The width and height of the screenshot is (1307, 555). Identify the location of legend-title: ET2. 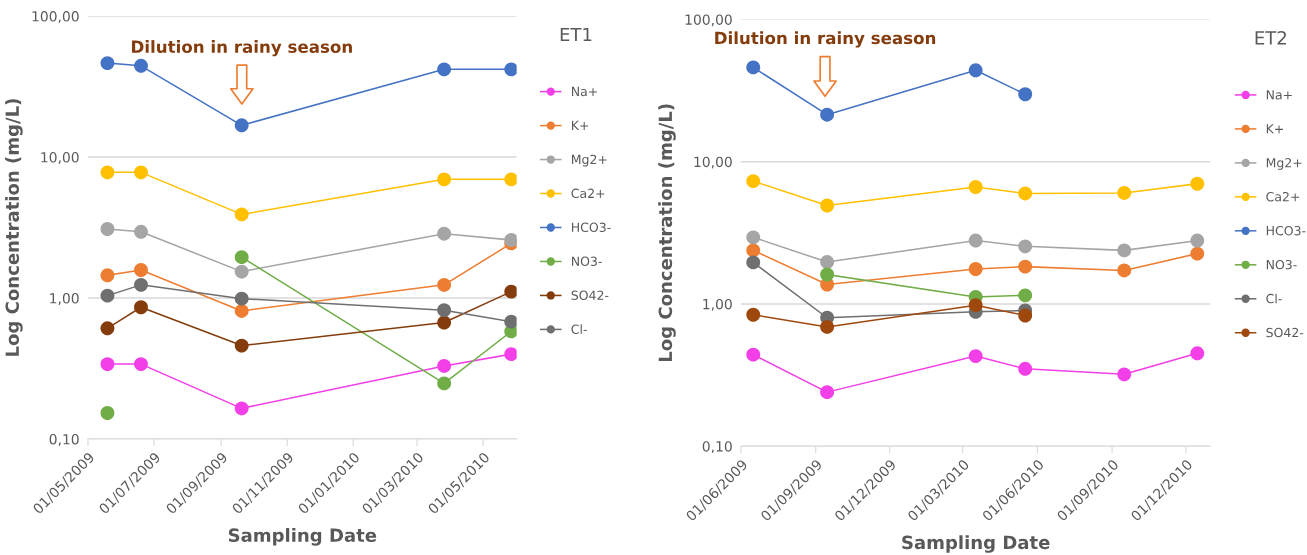
(1270, 37).